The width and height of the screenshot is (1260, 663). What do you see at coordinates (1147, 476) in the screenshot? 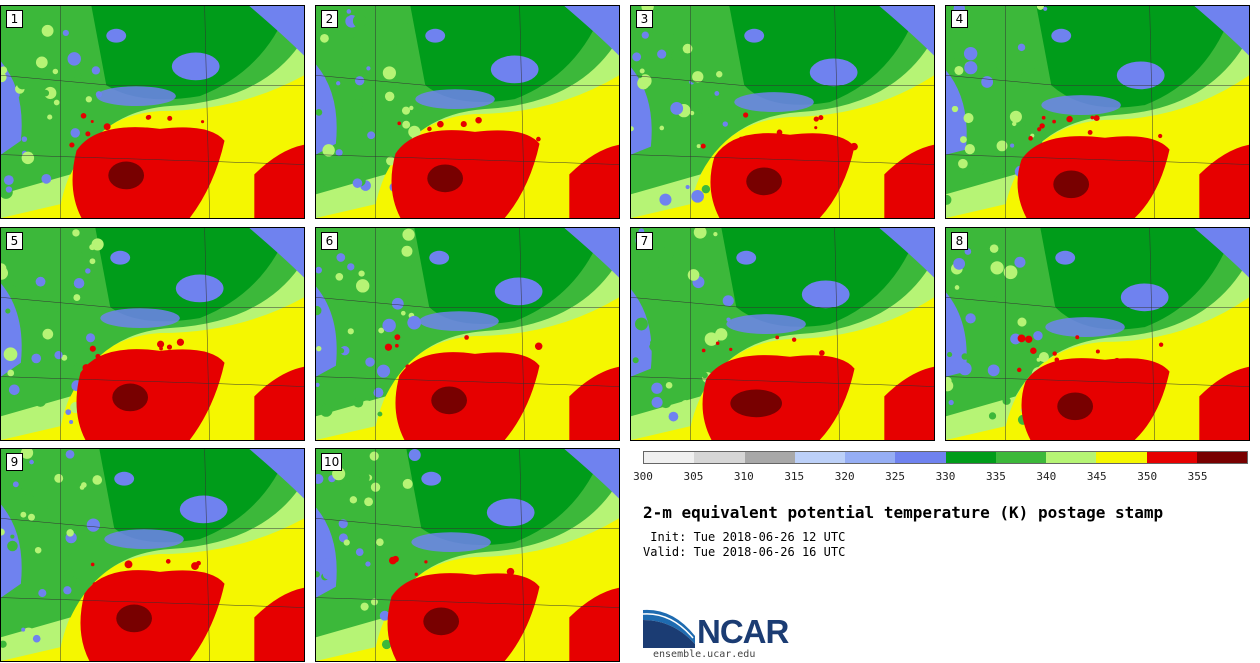
I see `colorbar-tick-label: 350` at bounding box center [1147, 476].